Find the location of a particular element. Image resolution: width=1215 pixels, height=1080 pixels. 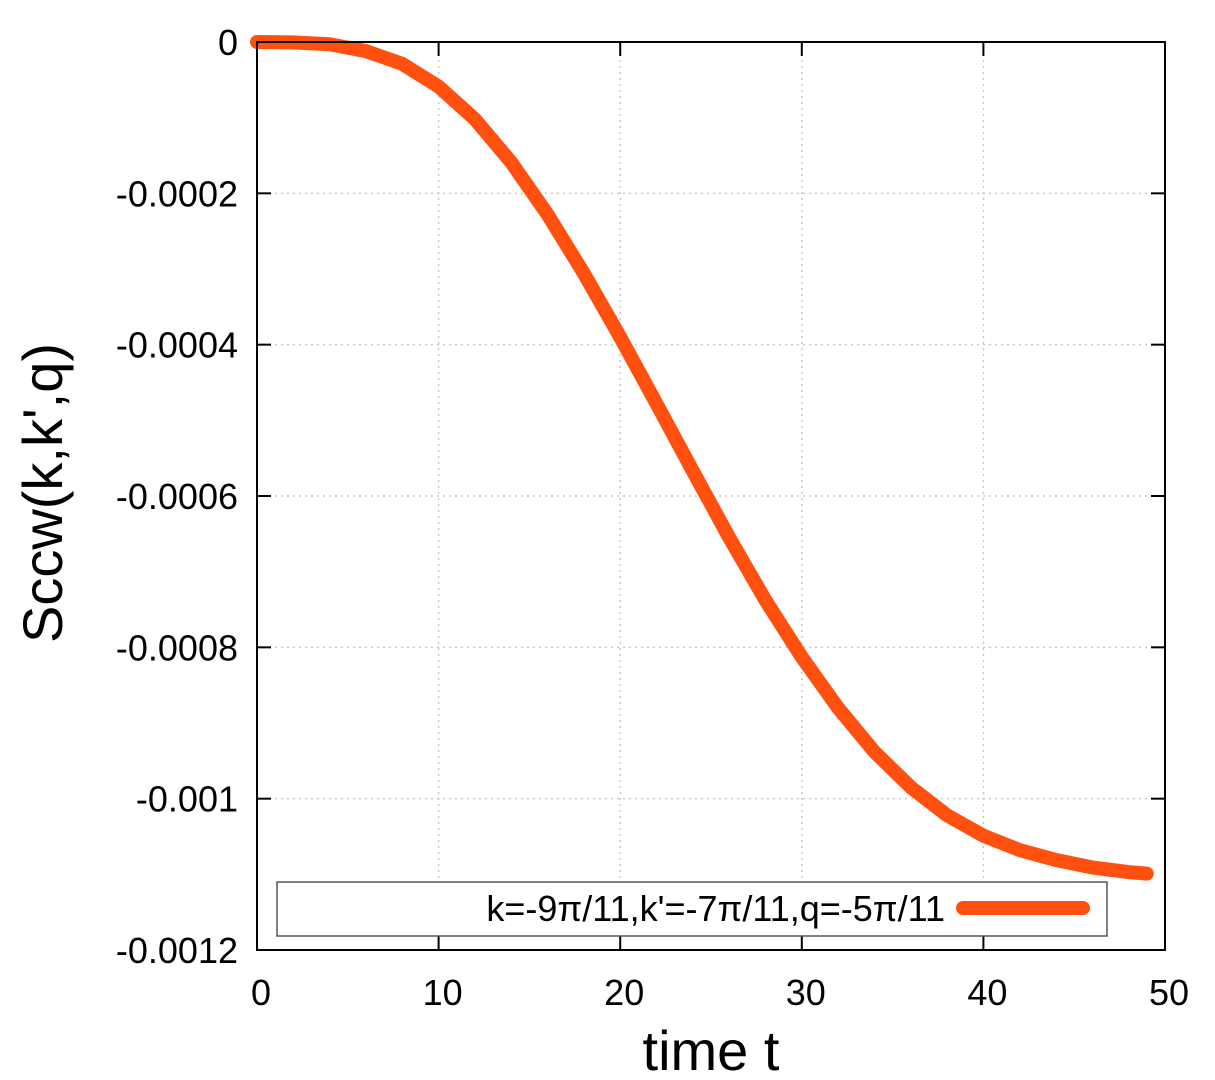

y-tick-label: -0.0012 is located at coordinates (177, 950).